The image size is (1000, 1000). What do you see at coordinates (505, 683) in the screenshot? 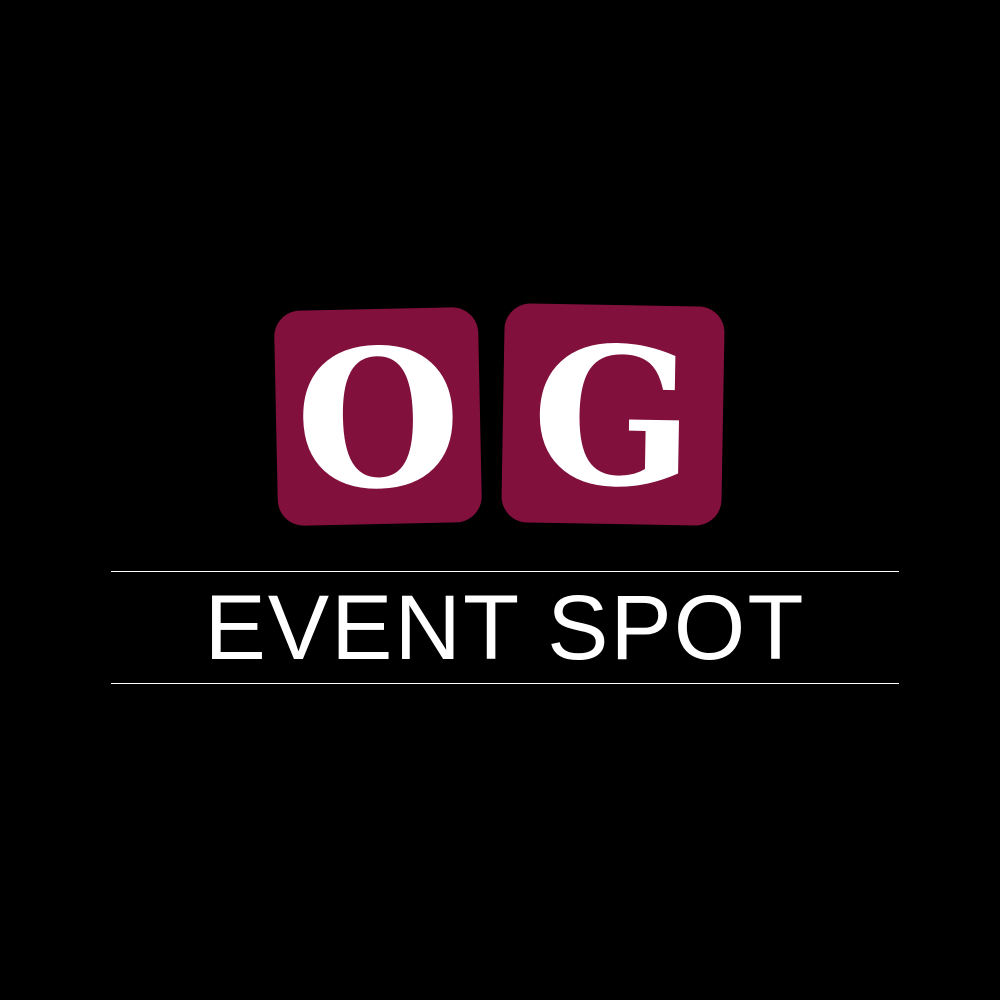
I see `bottom-rule-line` at bounding box center [505, 683].